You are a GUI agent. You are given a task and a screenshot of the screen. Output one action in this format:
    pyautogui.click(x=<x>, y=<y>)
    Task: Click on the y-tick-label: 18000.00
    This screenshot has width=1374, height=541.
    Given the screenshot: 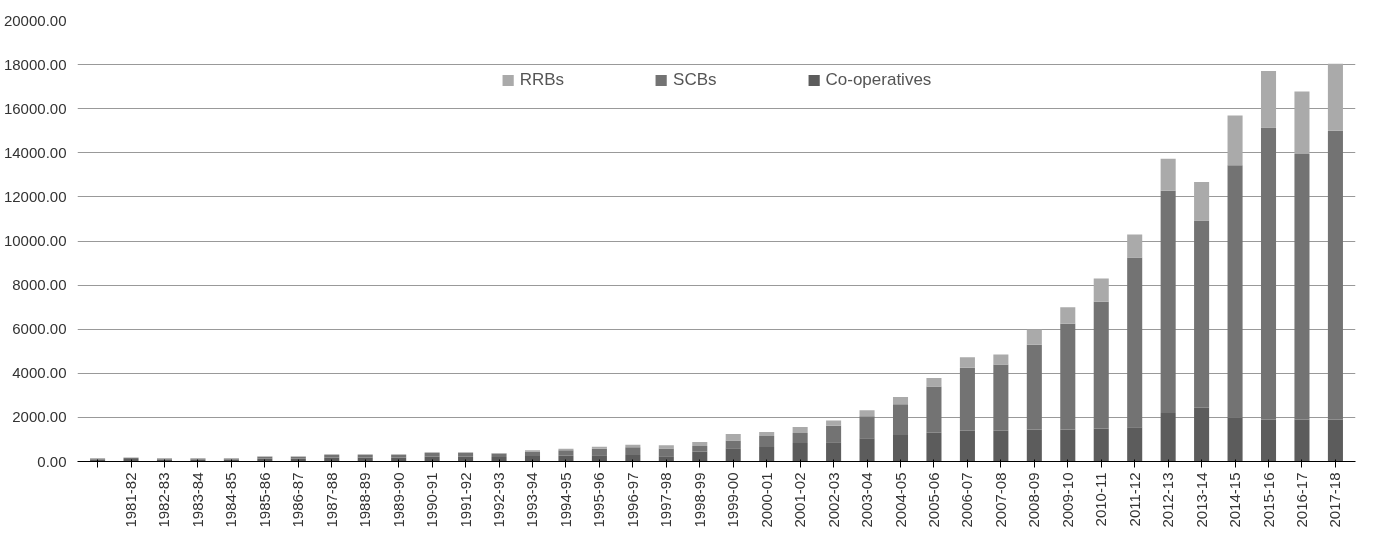 What is the action you would take?
    pyautogui.click(x=35, y=64)
    